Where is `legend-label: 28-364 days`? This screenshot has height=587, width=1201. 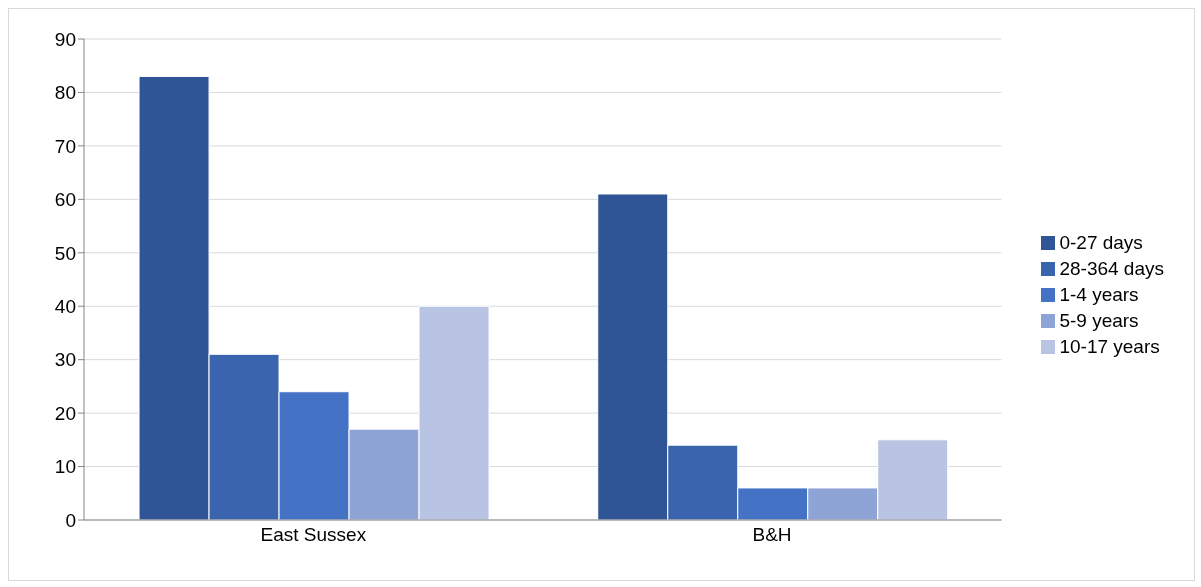 legend-label: 28-364 days is located at coordinates (1111, 268).